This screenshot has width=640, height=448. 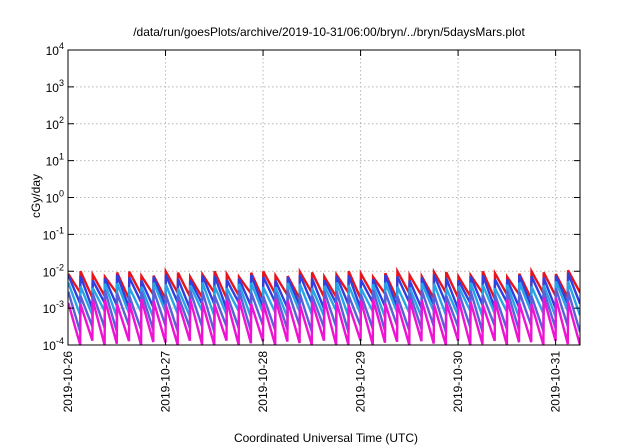 I want to click on y-tick-label: 10⁻⁴, so click(x=53, y=344).